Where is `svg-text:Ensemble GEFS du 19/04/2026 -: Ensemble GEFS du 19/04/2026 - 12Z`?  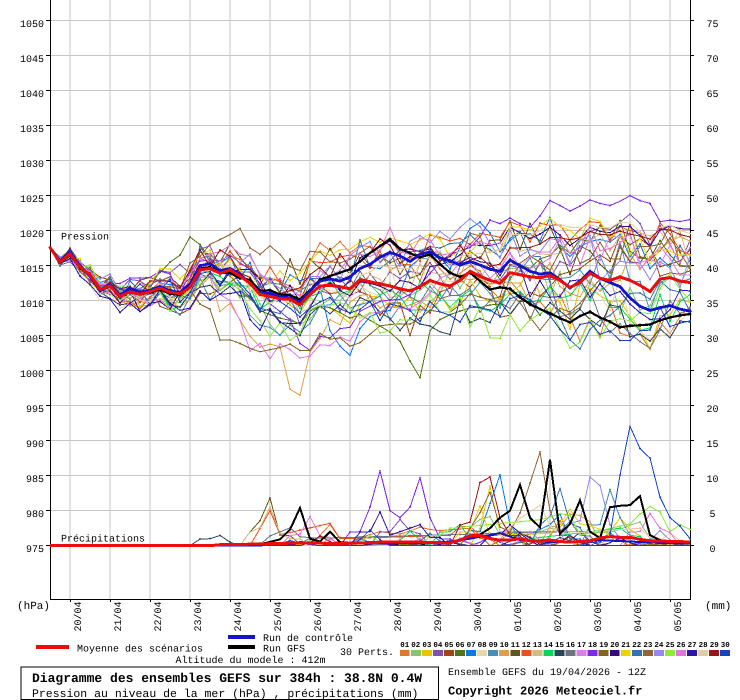
svg-text:Ensemble GEFS du 19/04/2026 -: Ensemble GEFS du 19/04/2026 - 12Z is located at coordinates (547, 673).